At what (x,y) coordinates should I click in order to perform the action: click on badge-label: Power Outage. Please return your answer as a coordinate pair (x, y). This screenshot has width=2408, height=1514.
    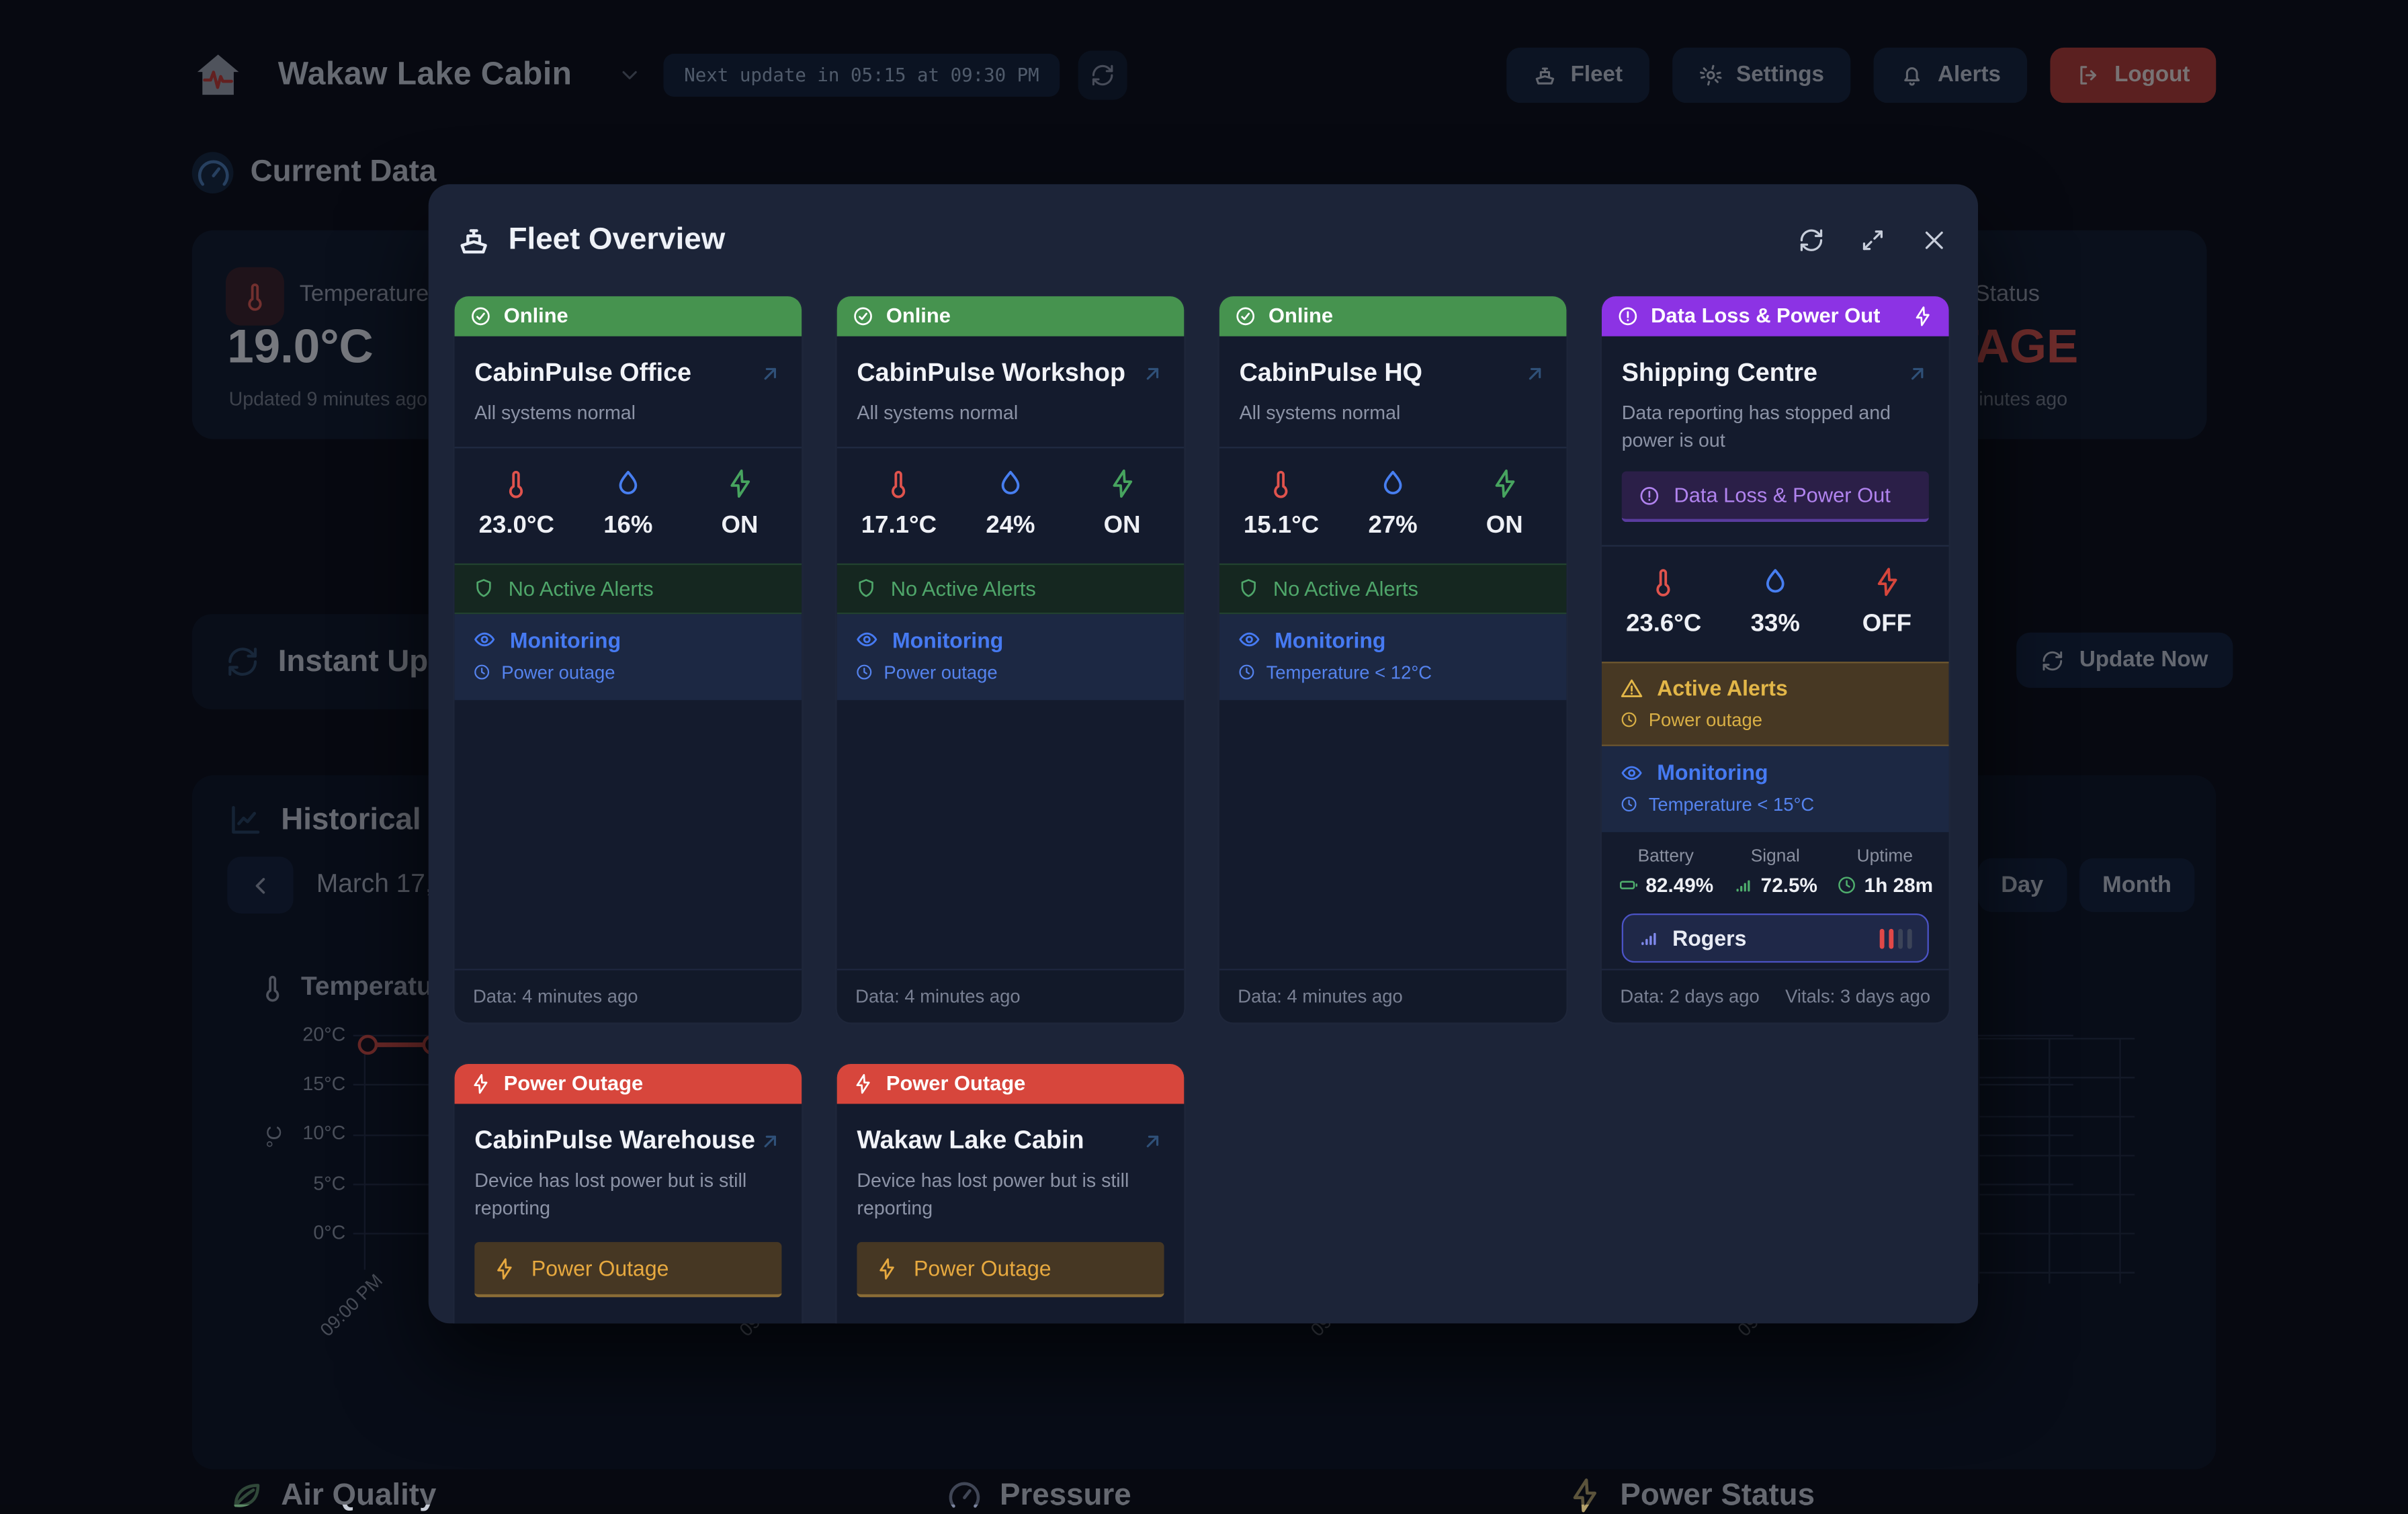
    Looking at the image, I should click on (600, 1268).